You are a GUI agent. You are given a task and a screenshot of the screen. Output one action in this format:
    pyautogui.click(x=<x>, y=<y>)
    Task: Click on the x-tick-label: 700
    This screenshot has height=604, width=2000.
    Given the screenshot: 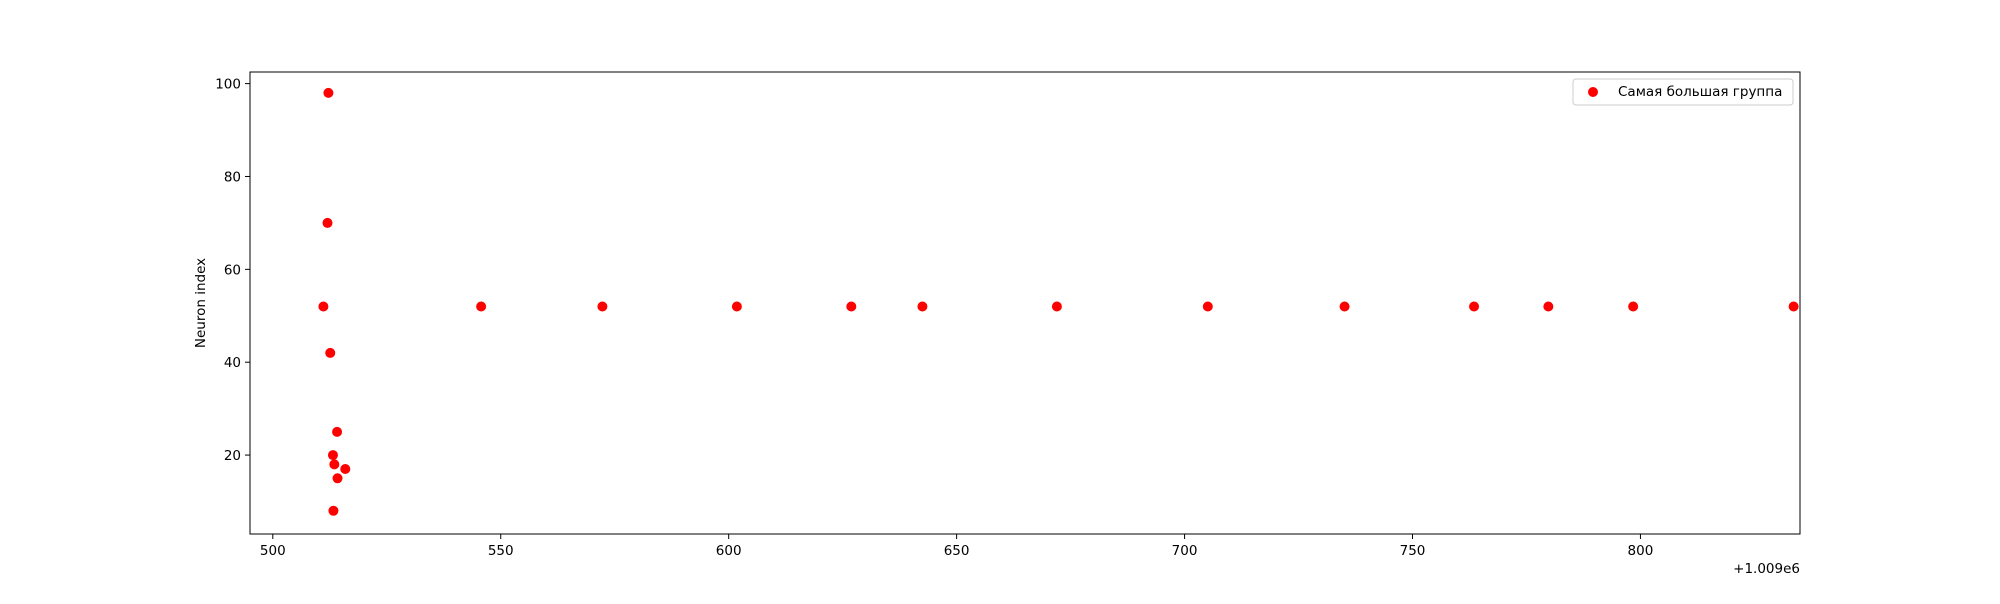 What is the action you would take?
    pyautogui.click(x=1185, y=551)
    